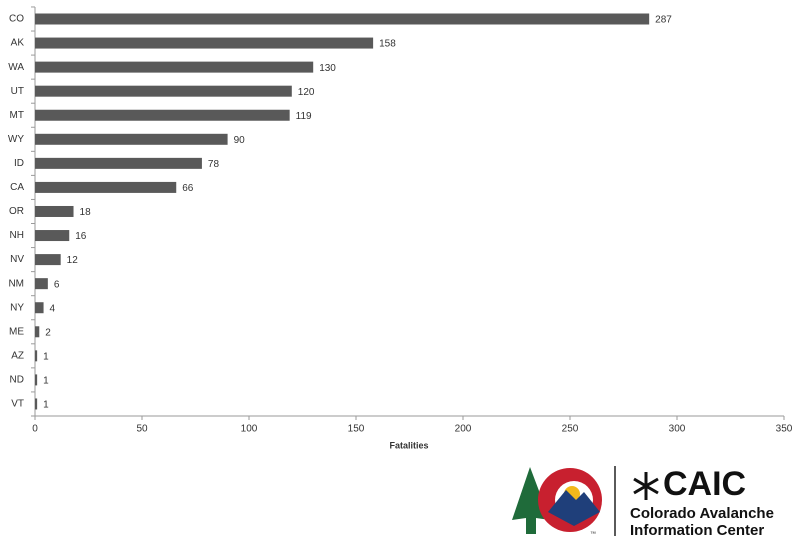 The height and width of the screenshot is (540, 800). Describe the element at coordinates (249, 429) in the screenshot. I see `x-tick-label: 100` at that location.